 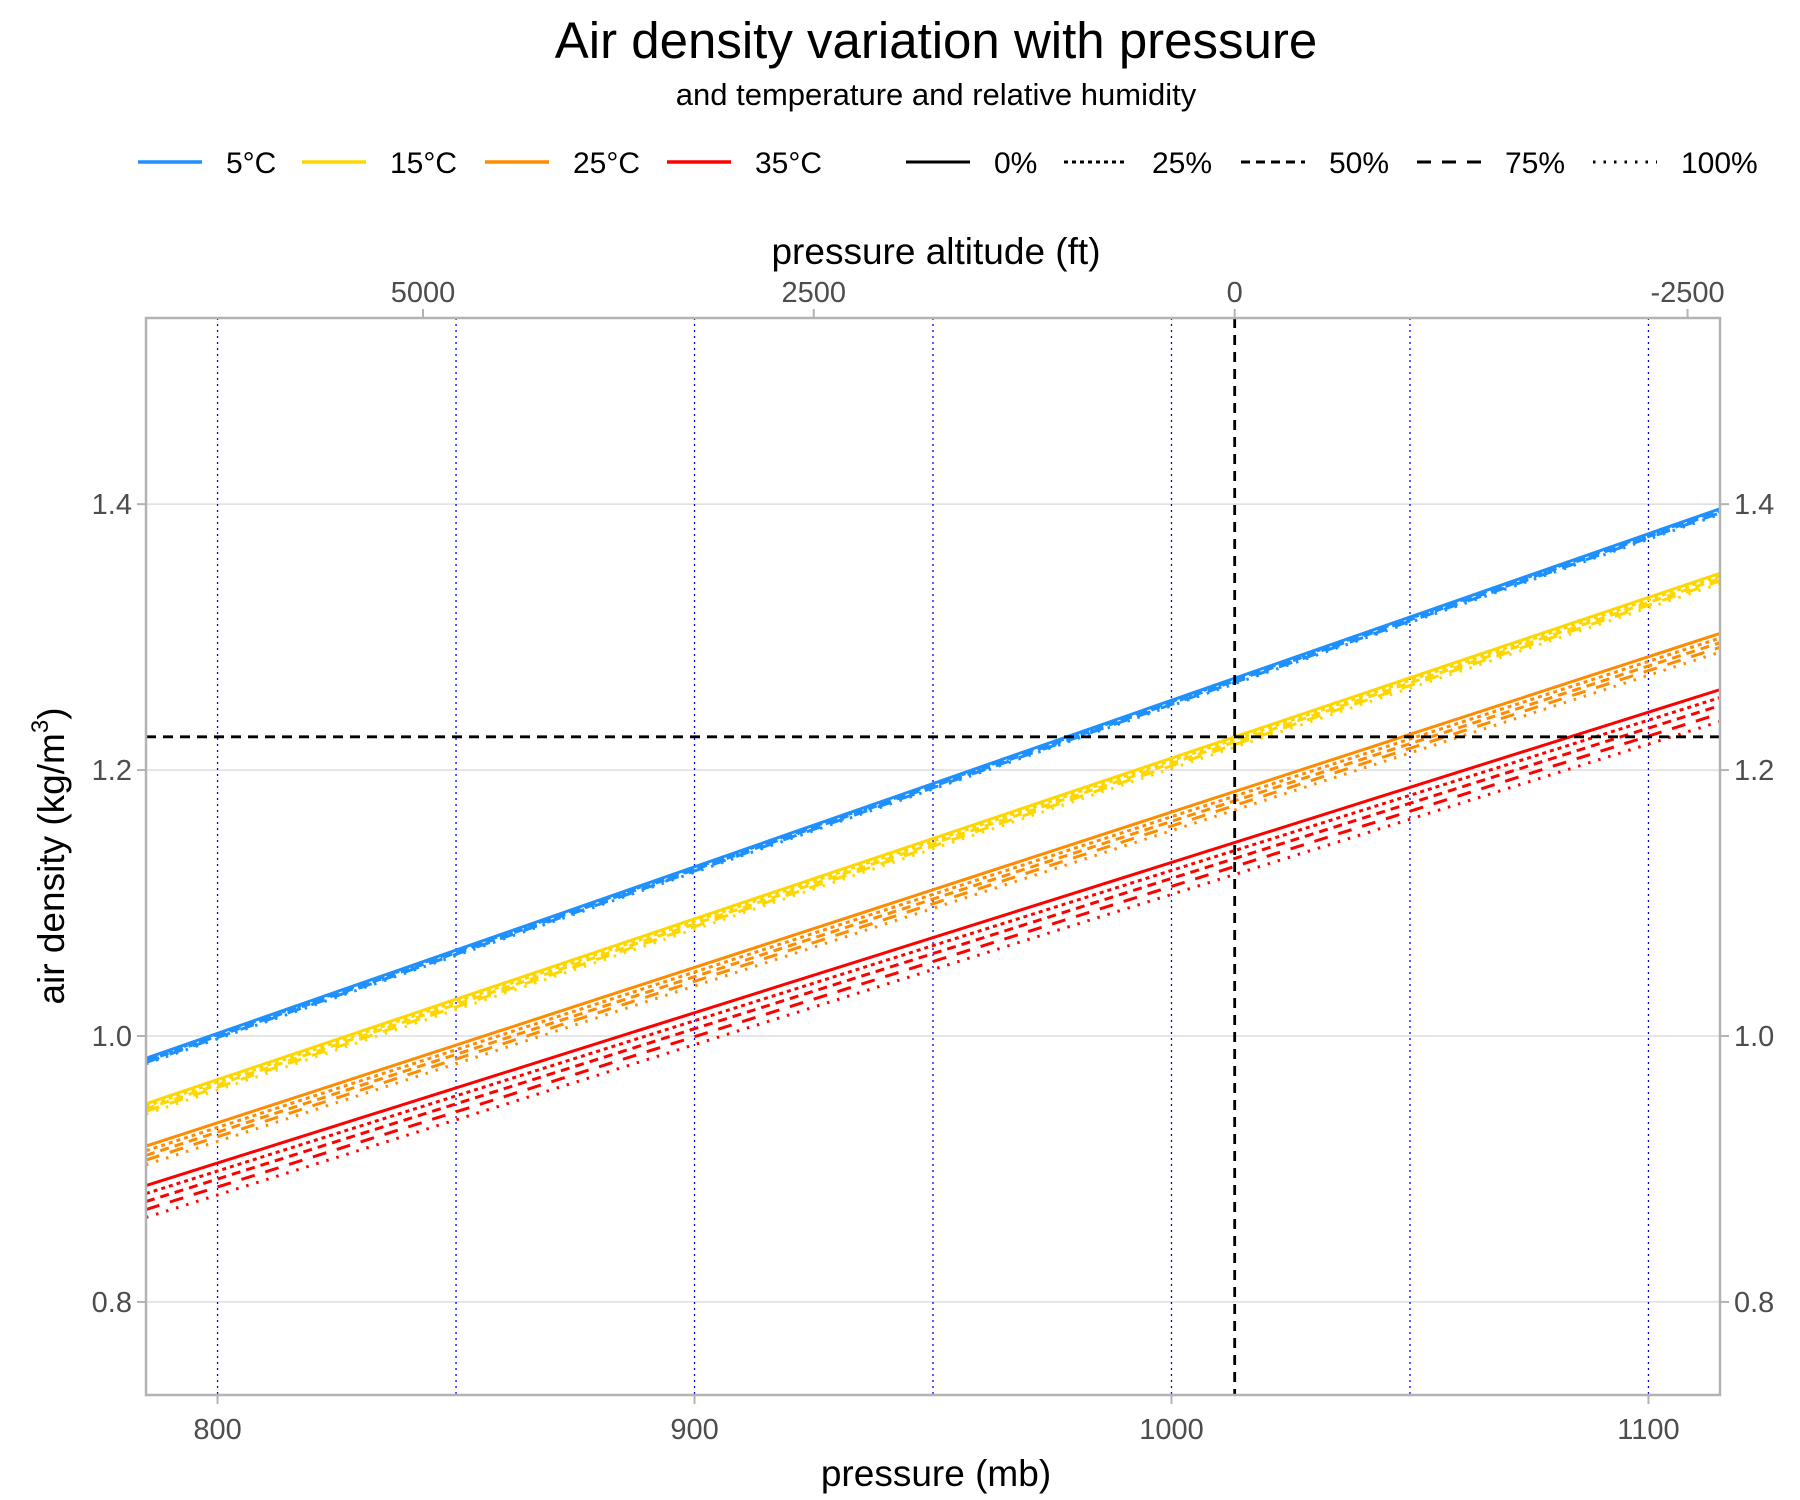 What do you see at coordinates (40, 726) in the screenshot?
I see `y-axis-title-sup: 3` at bounding box center [40, 726].